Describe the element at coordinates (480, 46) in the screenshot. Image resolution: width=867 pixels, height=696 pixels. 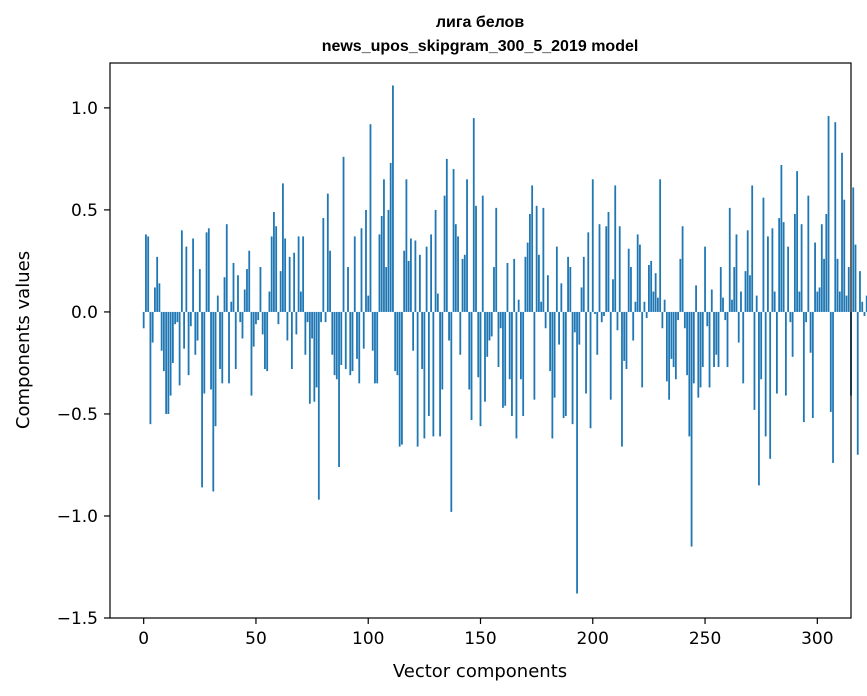
I see `chart-title-line-2: news_upos_skipgram_300_5_2019 model` at that location.